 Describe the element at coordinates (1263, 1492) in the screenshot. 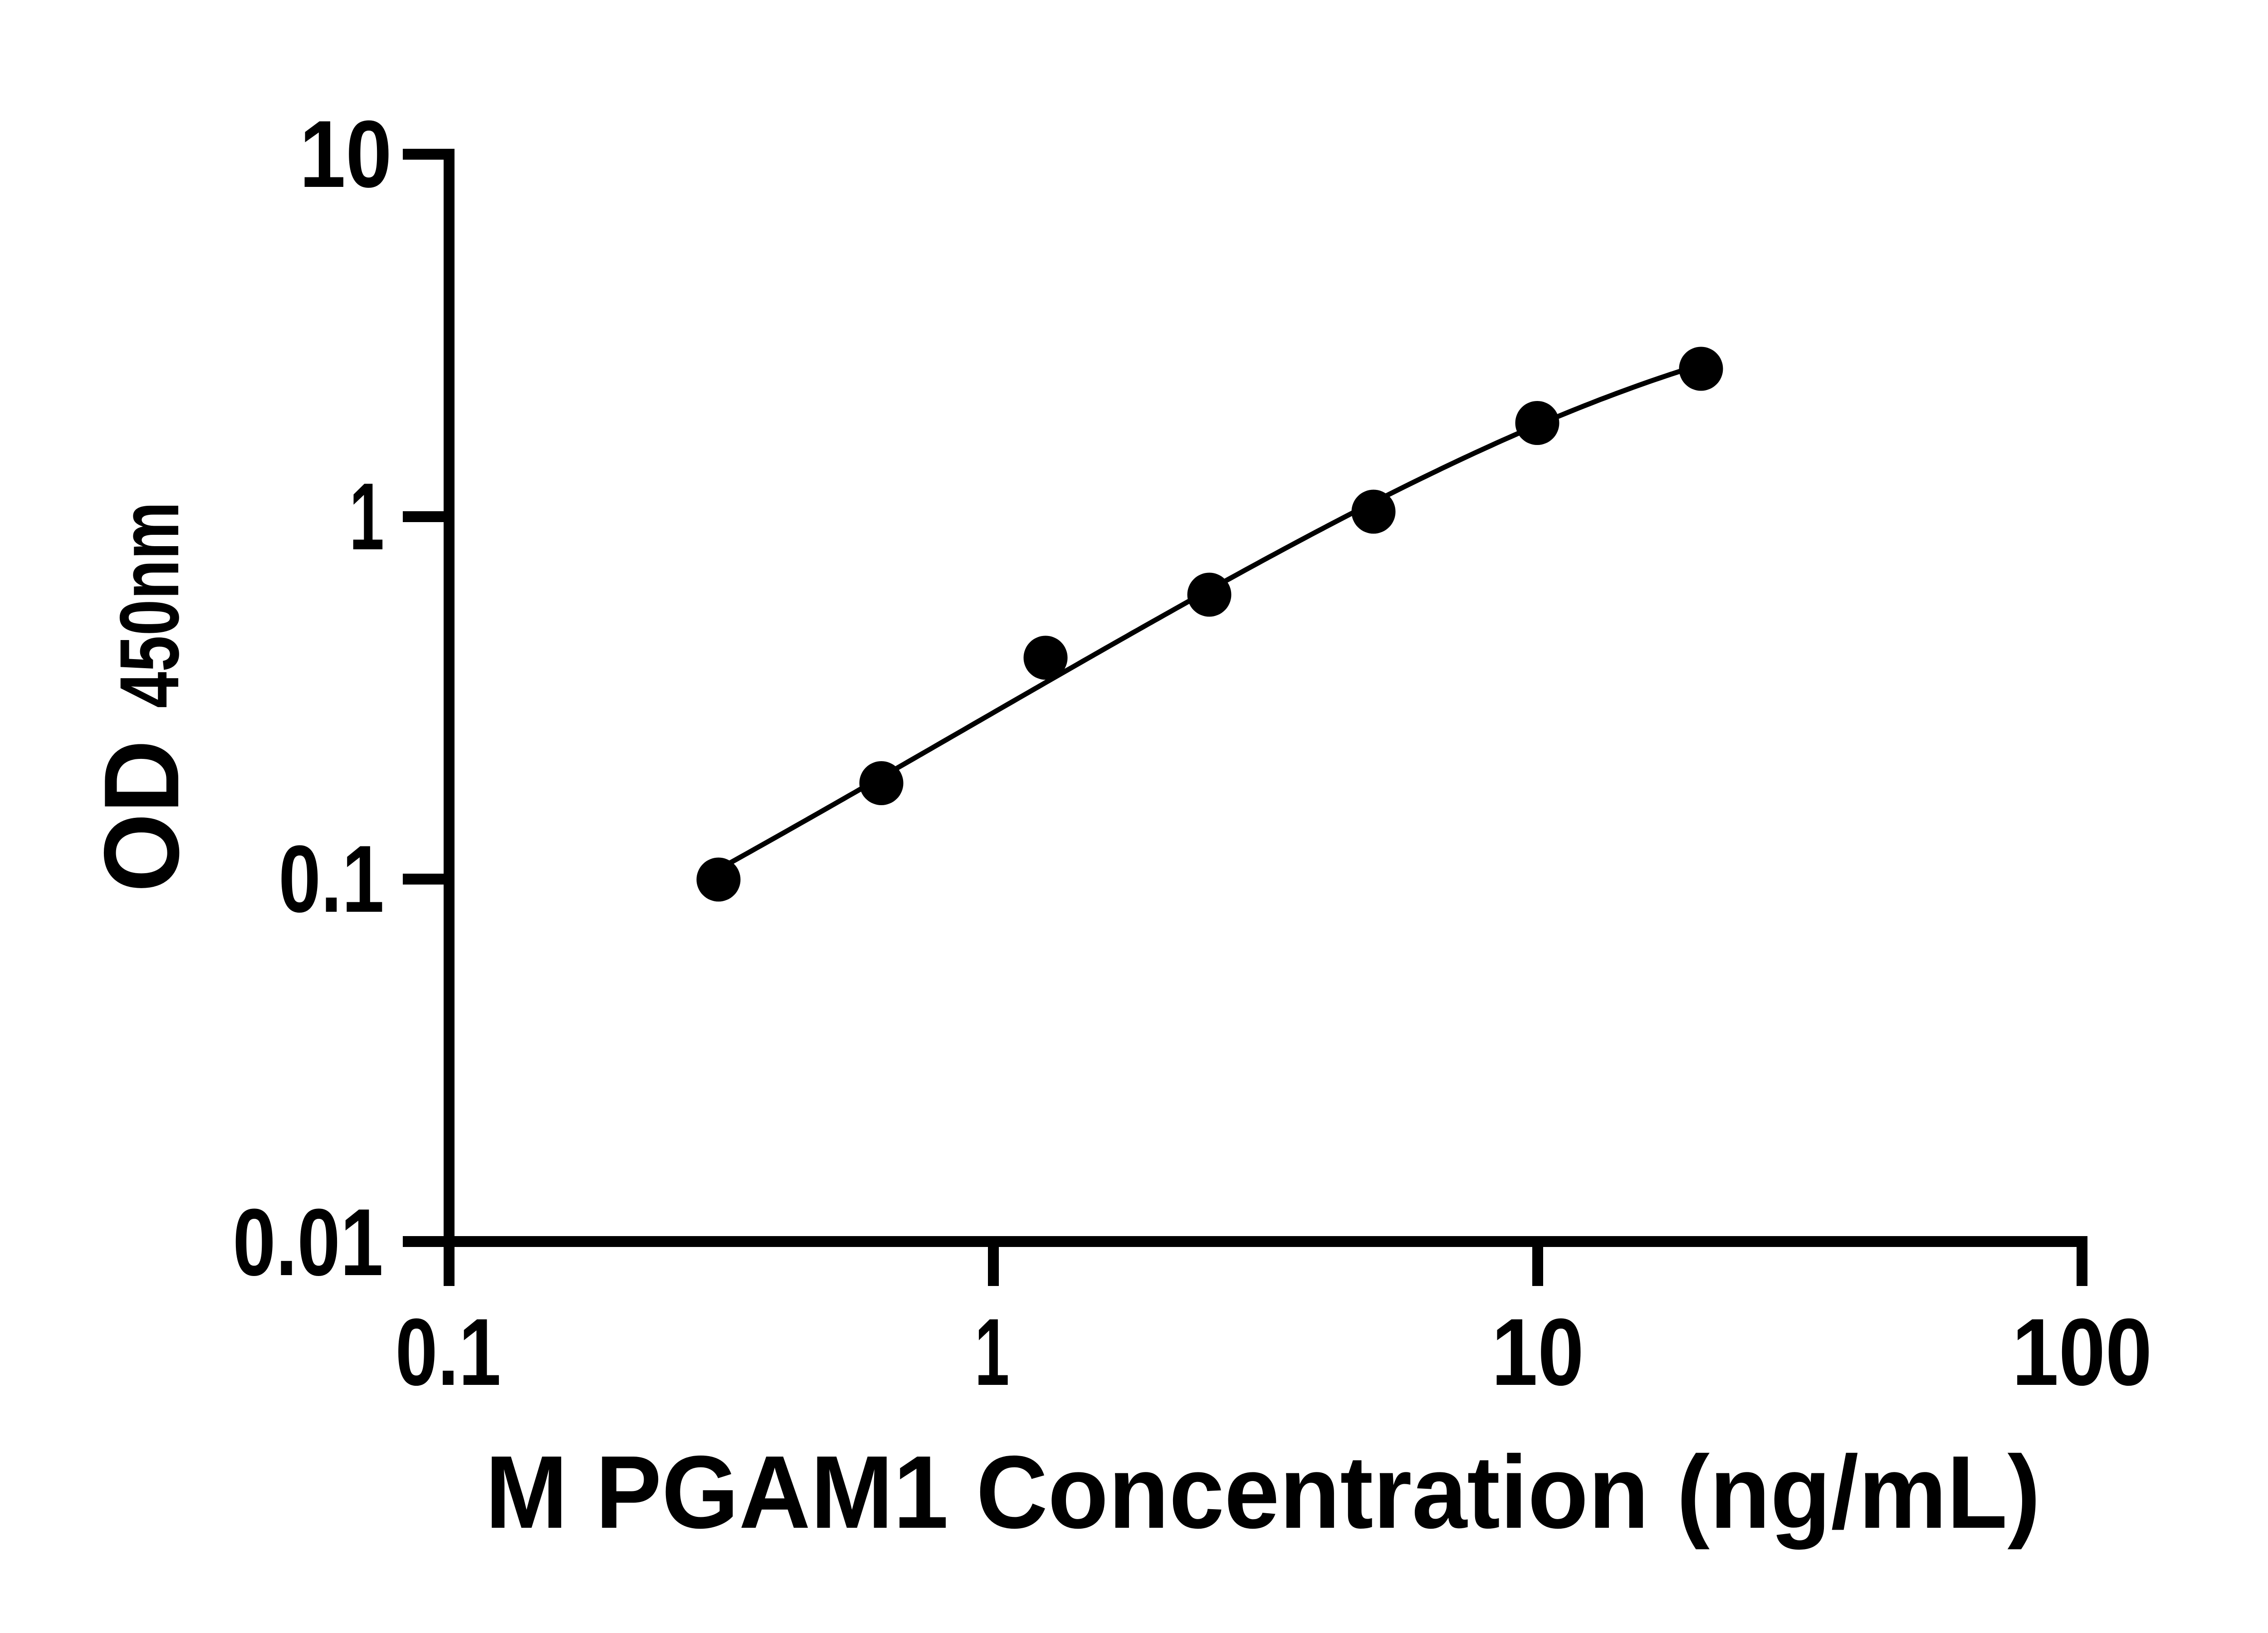

I see `svg-text: M PGAM1 Concentration (ng/mL)` at that location.